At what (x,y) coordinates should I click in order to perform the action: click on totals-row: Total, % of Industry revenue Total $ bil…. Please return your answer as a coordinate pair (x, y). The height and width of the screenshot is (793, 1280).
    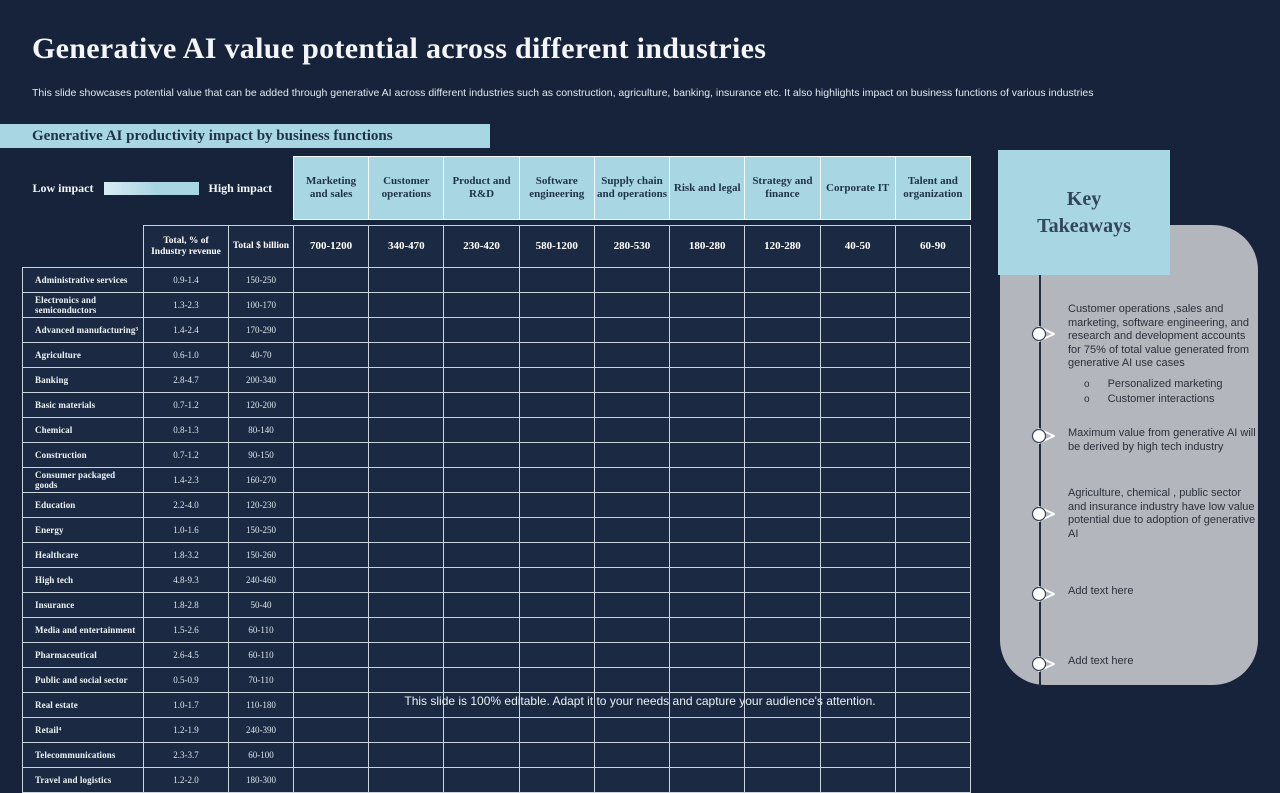
    Looking at the image, I should click on (497, 246).